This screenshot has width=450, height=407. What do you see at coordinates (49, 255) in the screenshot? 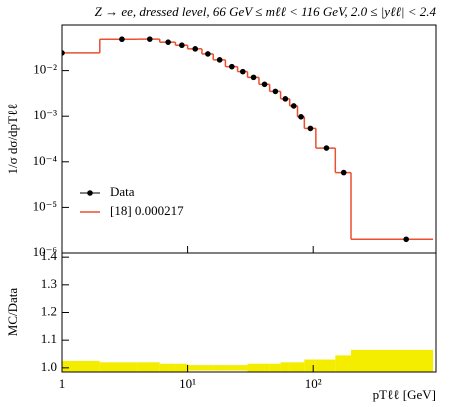
I see `ratio-y-tick-label: 1.4` at bounding box center [49, 255].